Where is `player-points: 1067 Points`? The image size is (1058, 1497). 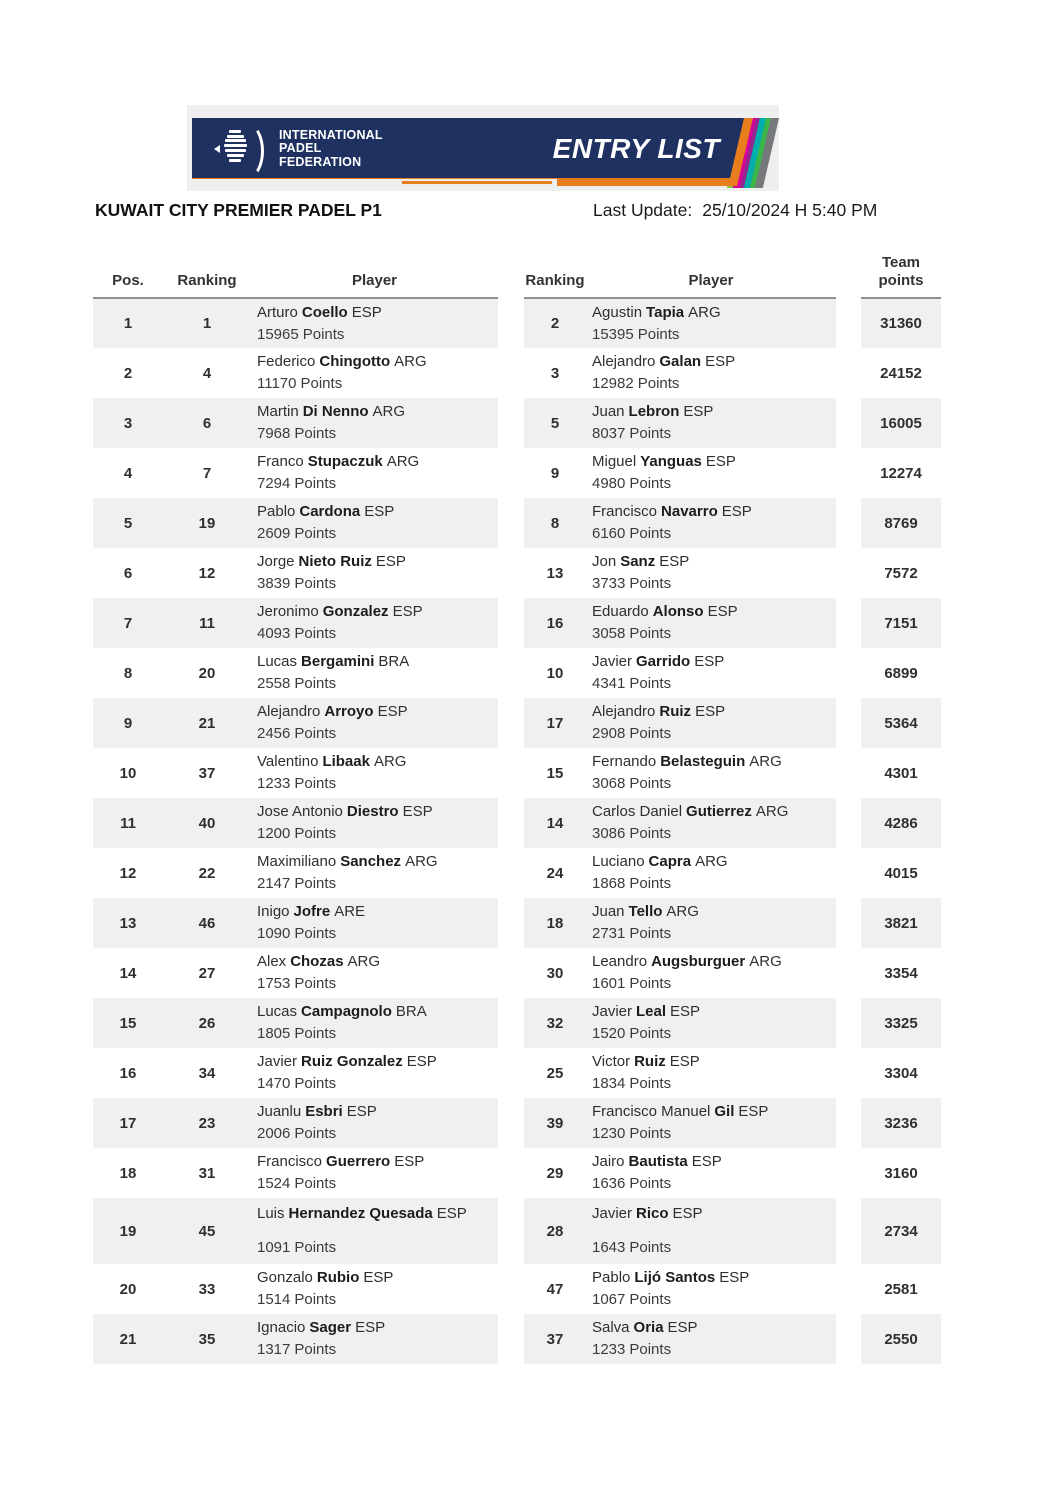 player-points: 1067 Points is located at coordinates (713, 1300).